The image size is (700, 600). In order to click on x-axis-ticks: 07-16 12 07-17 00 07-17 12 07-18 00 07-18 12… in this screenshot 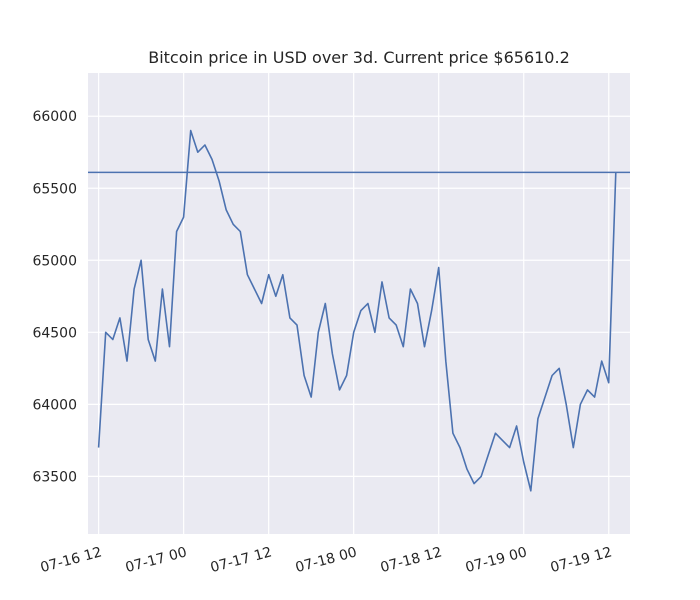, I will do `click(326, 560)`.